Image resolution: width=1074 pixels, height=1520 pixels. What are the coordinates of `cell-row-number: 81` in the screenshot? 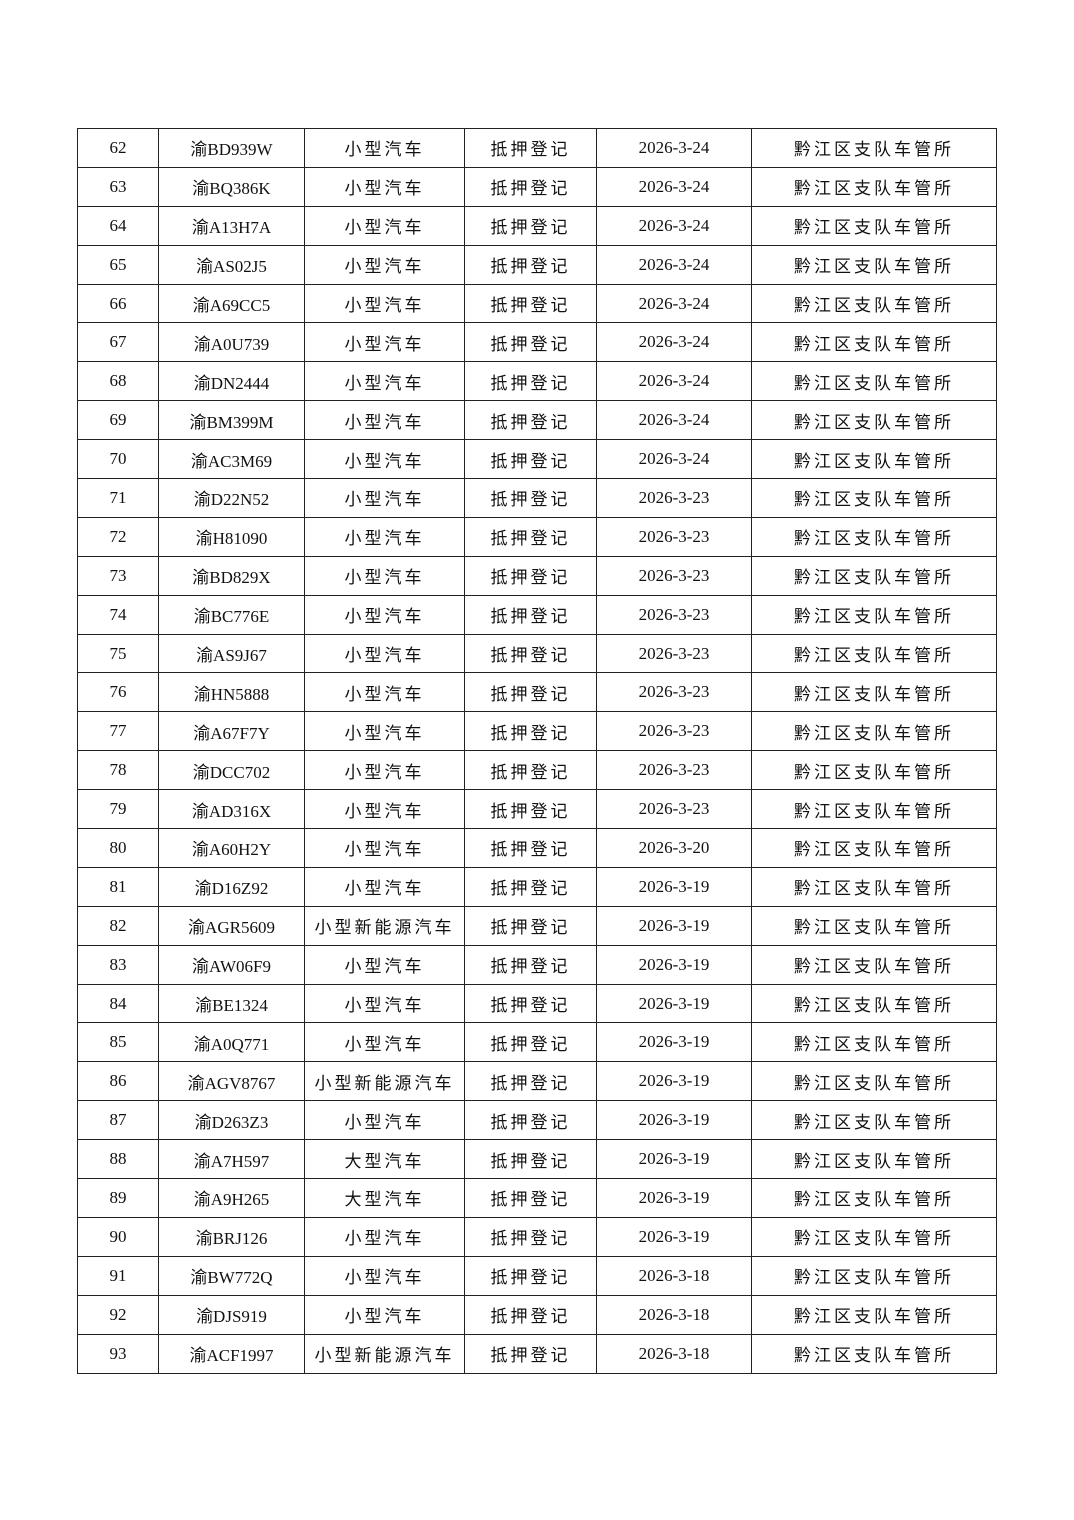 It's located at (118, 886).